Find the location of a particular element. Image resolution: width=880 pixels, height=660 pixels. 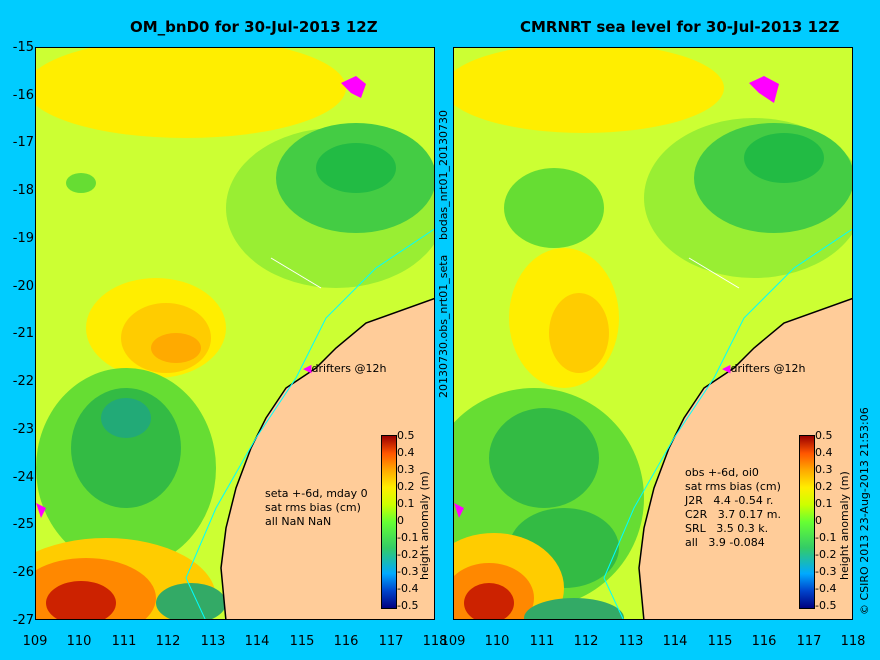

right-drifters-label: ◀drifters @12h is located at coordinates (764, 368).